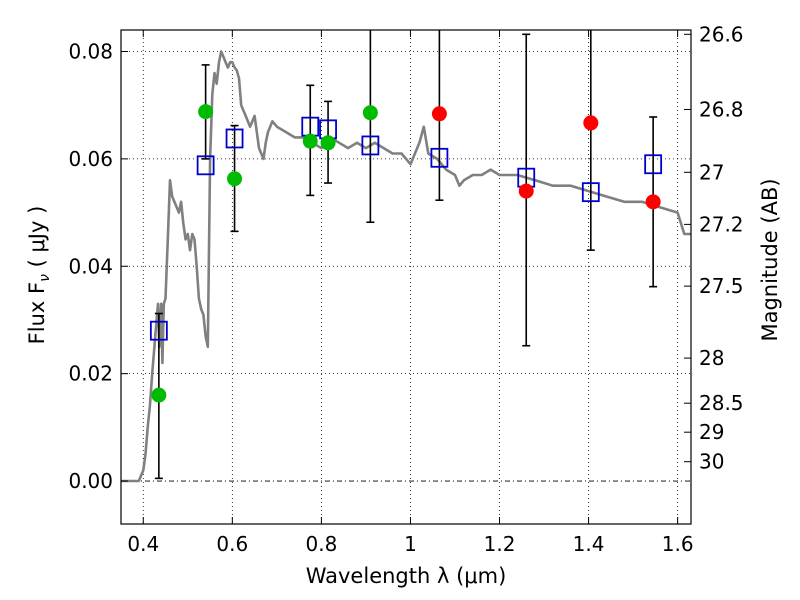  I want to click on y-tick-label: 0.00, so click(90, 481).